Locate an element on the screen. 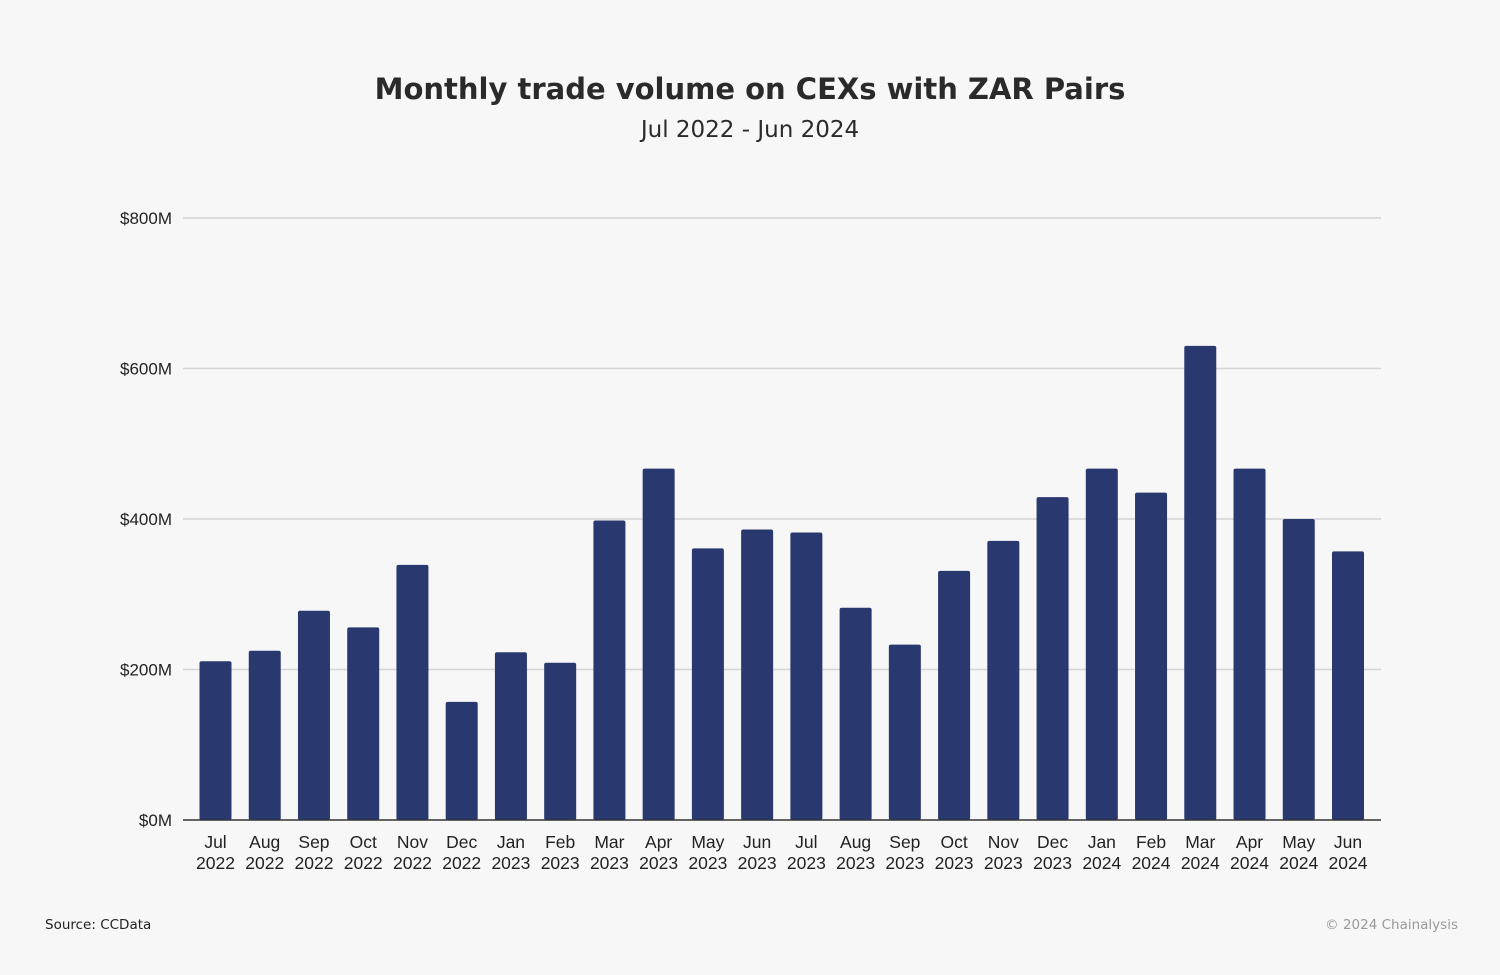 The height and width of the screenshot is (975, 1500). x-tick-label: May 2023 is located at coordinates (707, 852).